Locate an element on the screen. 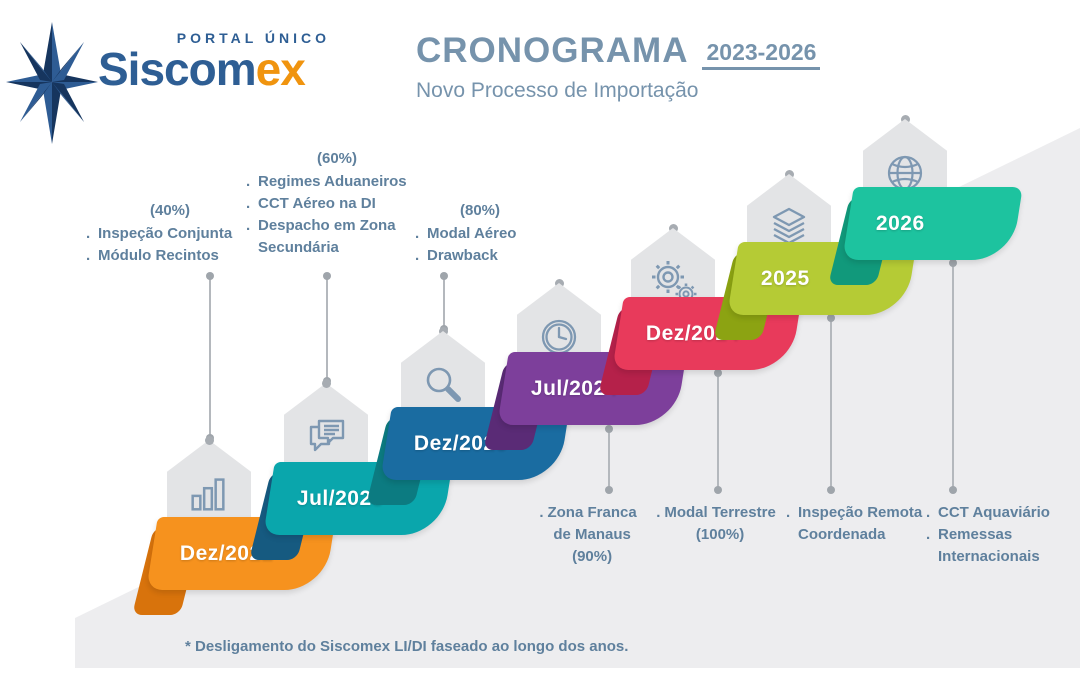 This screenshot has height=675, width=1080. annotation-text: Drawback is located at coordinates (462, 255).